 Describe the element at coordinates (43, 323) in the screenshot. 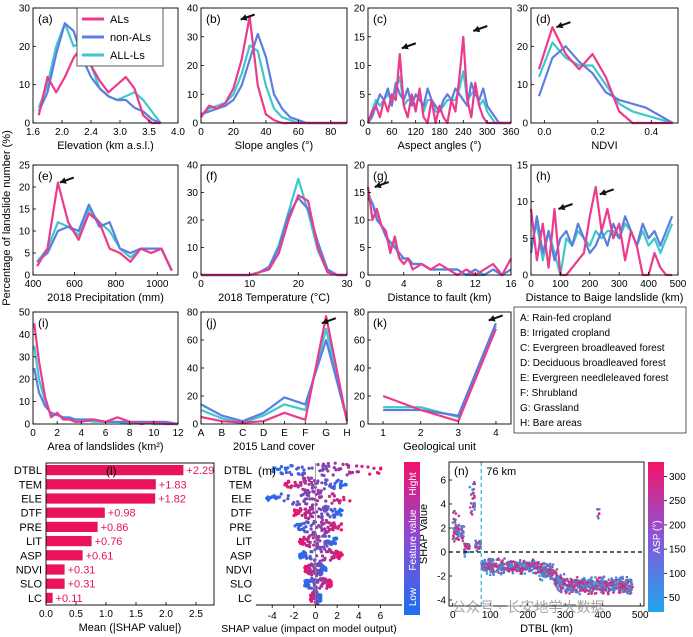

I see `panel-tag: (i)` at that location.